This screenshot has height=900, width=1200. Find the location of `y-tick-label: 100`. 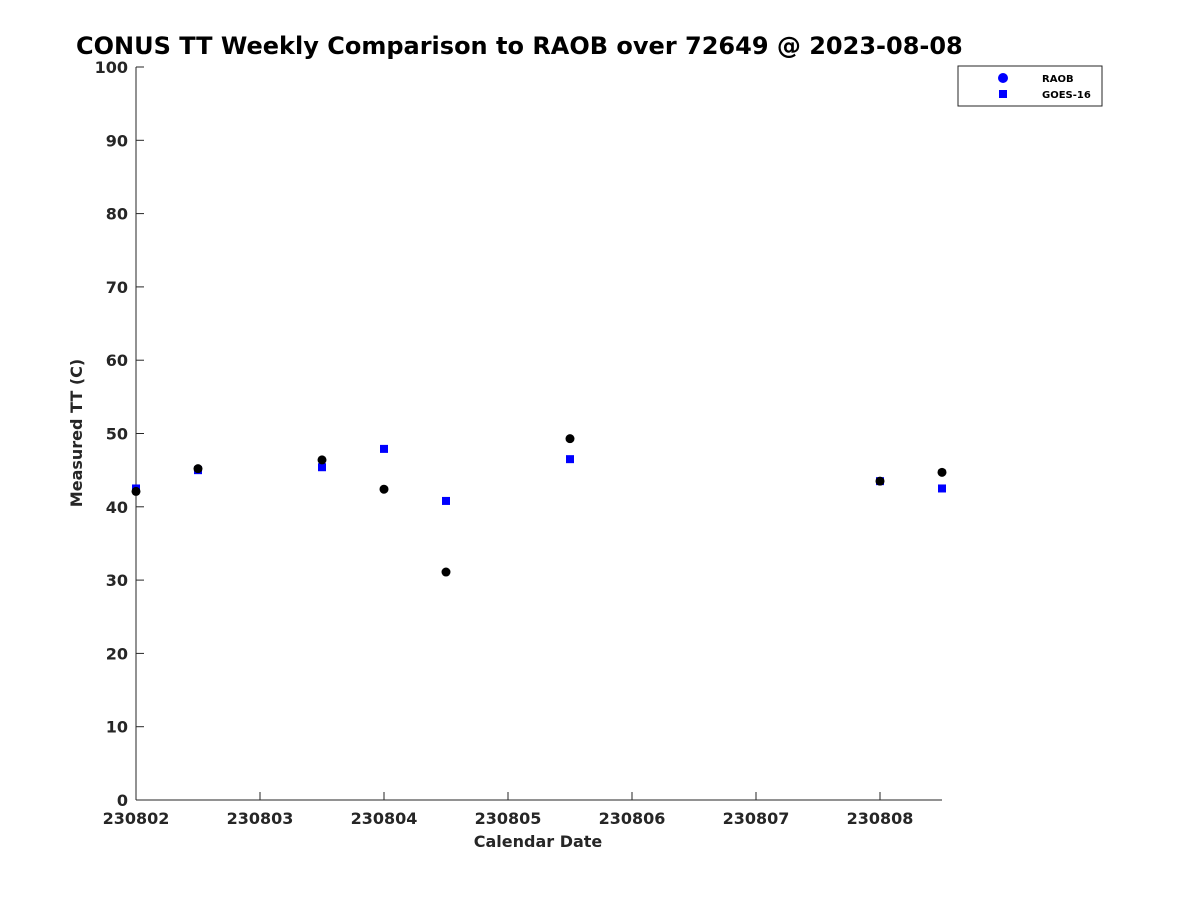

y-tick-label: 100 is located at coordinates (111, 67).